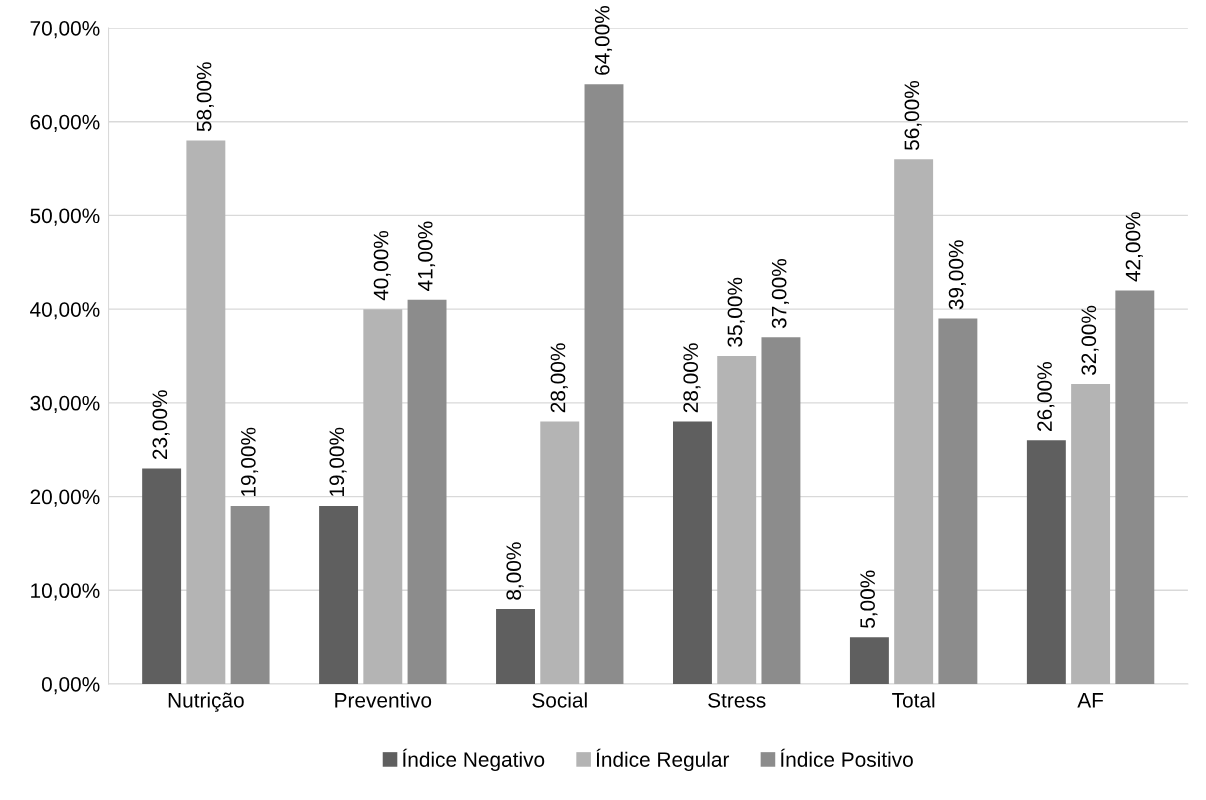 Image resolution: width=1206 pixels, height=800 pixels. What do you see at coordinates (382, 265) in the screenshot?
I see `data-label: 40,00%` at bounding box center [382, 265].